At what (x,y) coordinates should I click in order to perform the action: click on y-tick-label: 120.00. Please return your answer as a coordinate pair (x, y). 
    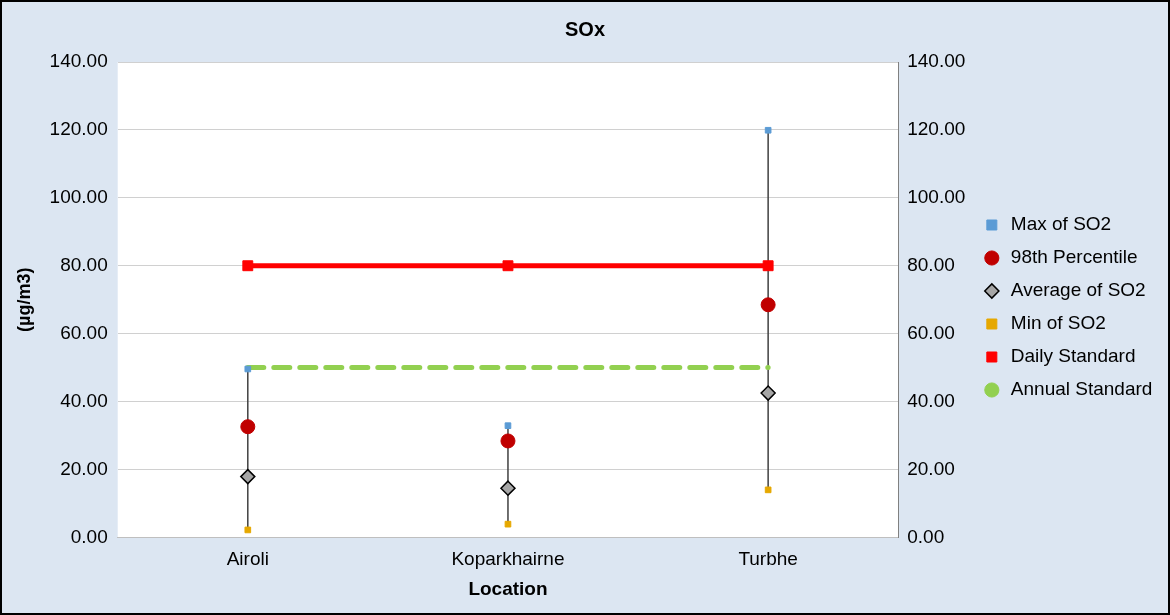
    Looking at the image, I should click on (78, 129).